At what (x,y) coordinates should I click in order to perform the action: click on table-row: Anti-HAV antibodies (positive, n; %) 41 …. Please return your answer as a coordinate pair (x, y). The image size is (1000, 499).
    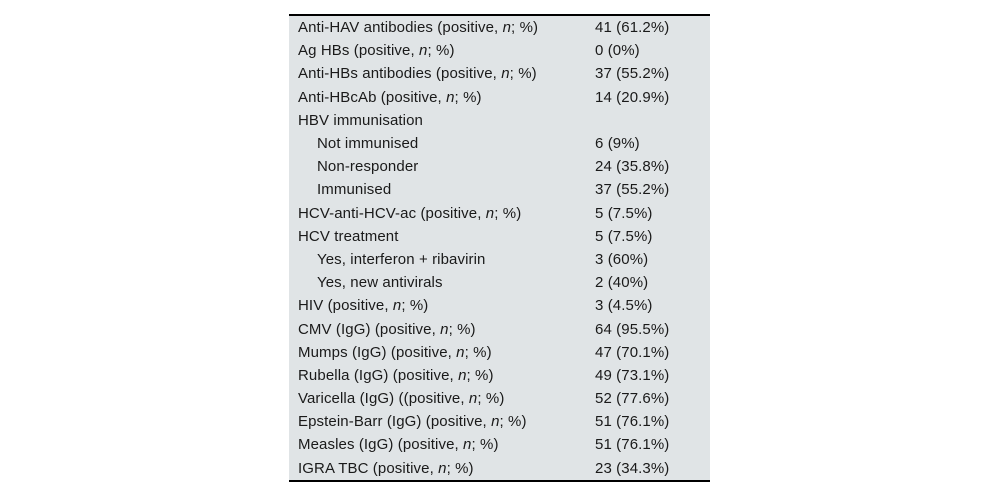
    Looking at the image, I should click on (499, 27).